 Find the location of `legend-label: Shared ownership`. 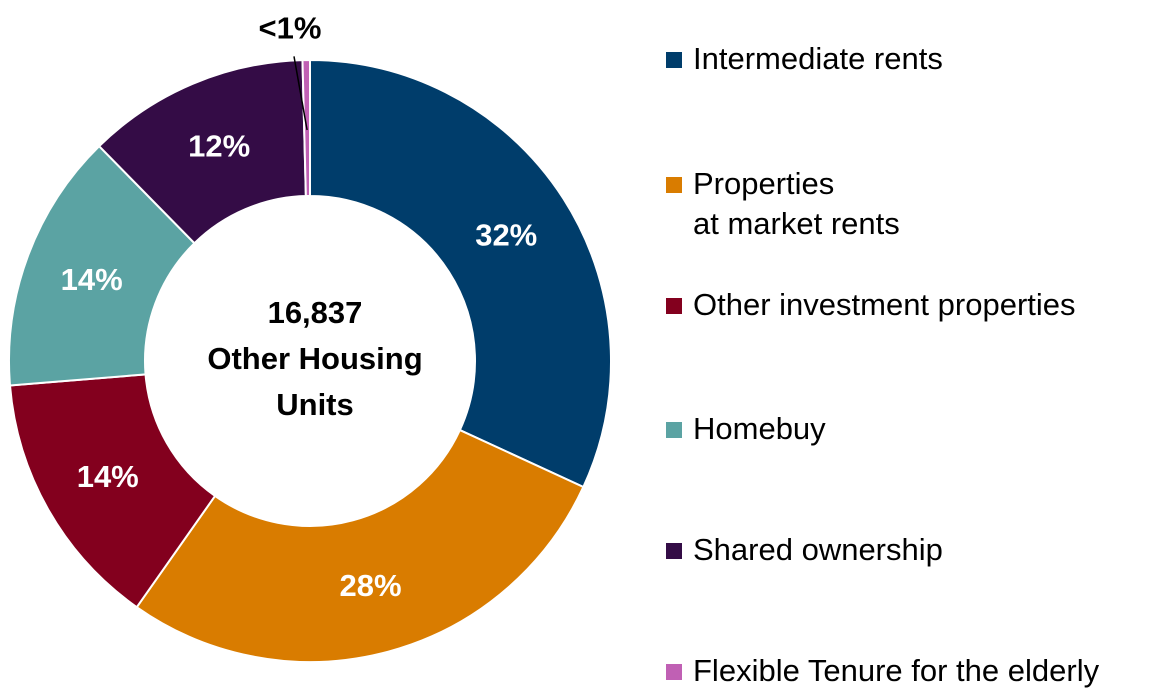

legend-label: Shared ownership is located at coordinates (818, 549).